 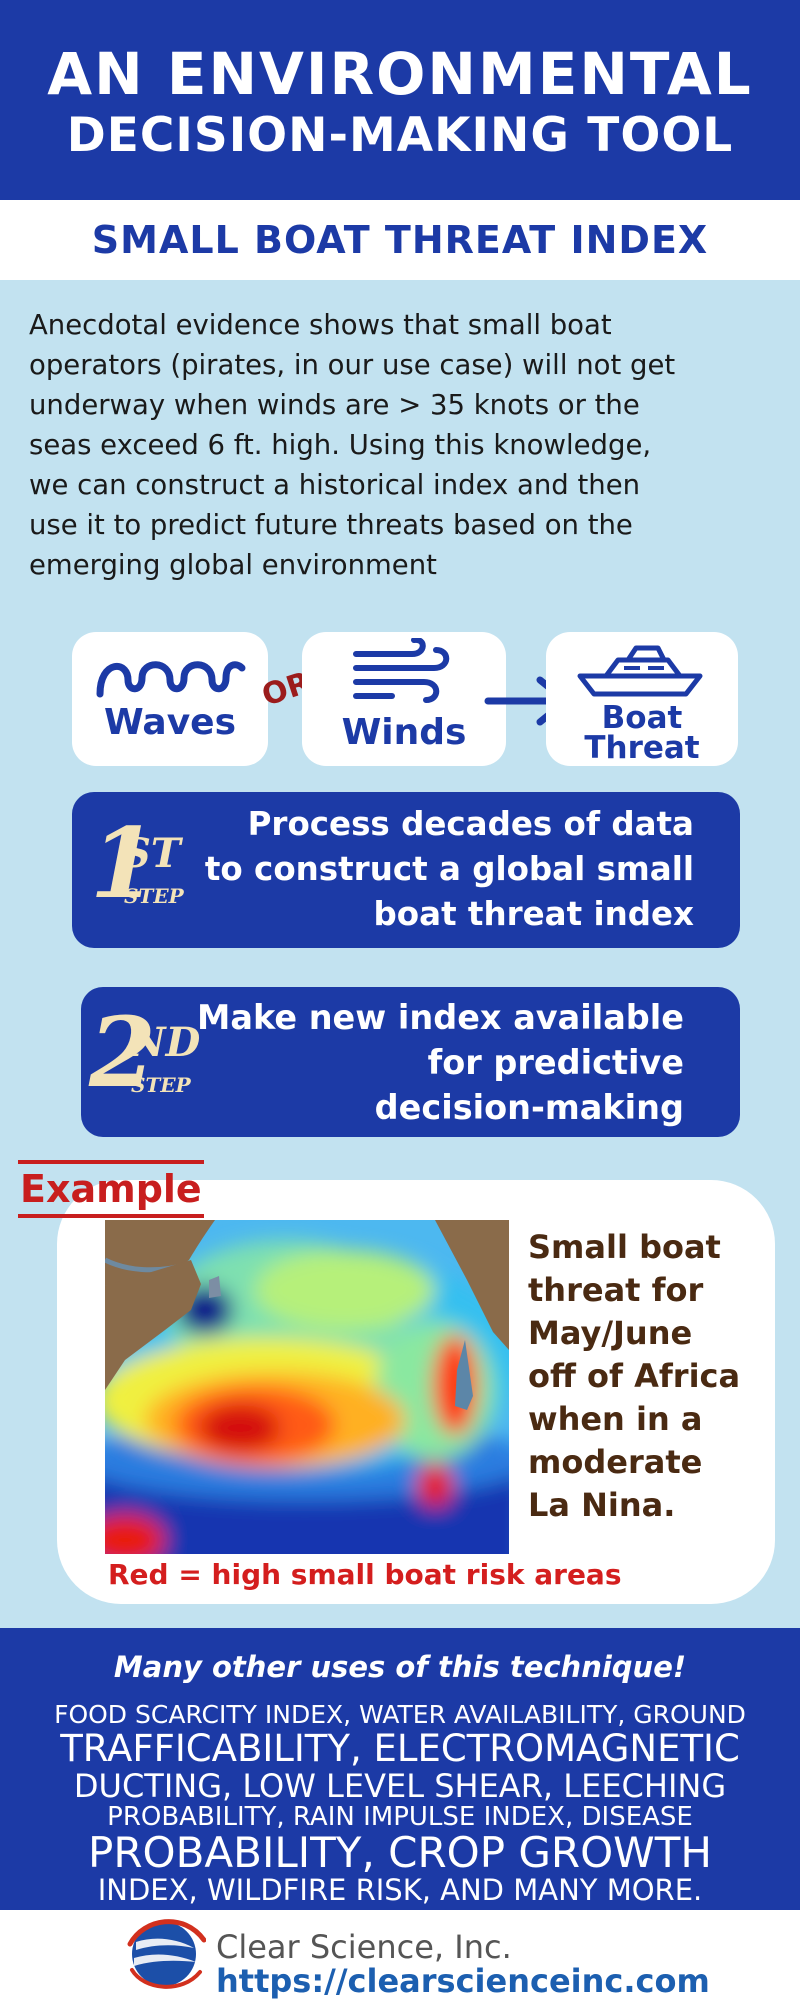 I want to click on other-uses-line: INDEX, WILDFIRE RISK, AND MANY MORE., so click(x=400, y=1890).